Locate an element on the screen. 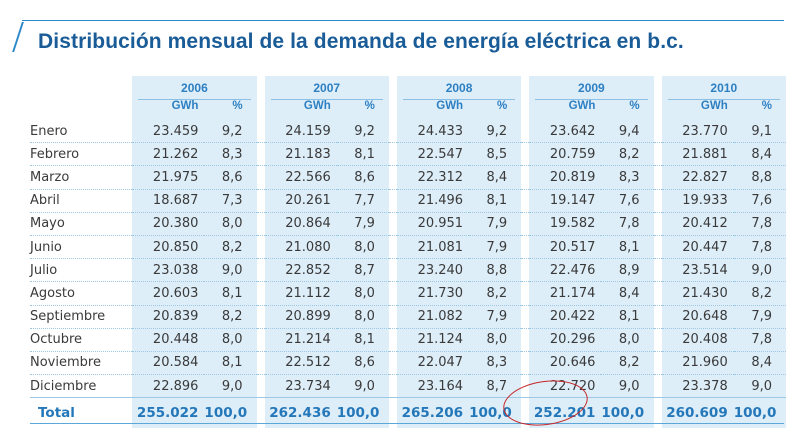 The height and width of the screenshot is (446, 796). gwh-value: 23.164 is located at coordinates (433, 386).